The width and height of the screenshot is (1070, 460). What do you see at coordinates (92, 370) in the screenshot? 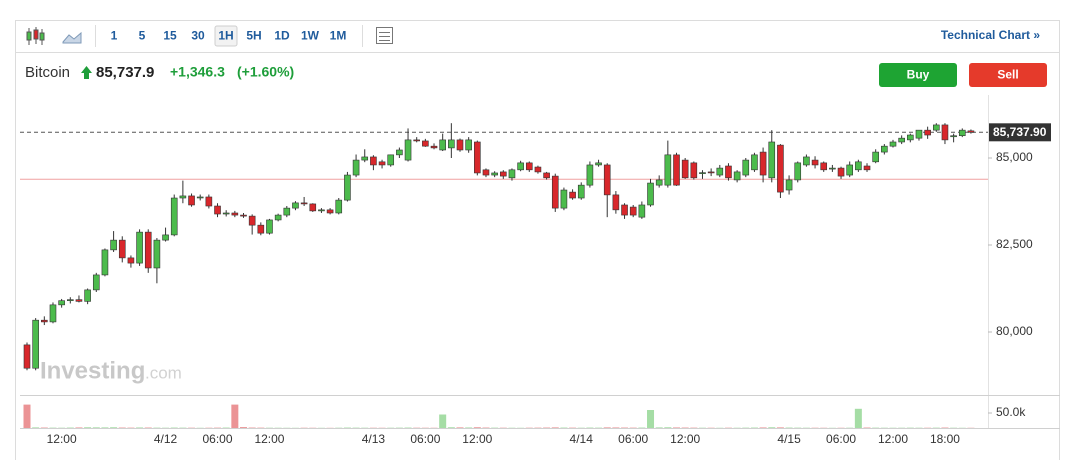
I see `watermark-brand: Investing` at bounding box center [92, 370].